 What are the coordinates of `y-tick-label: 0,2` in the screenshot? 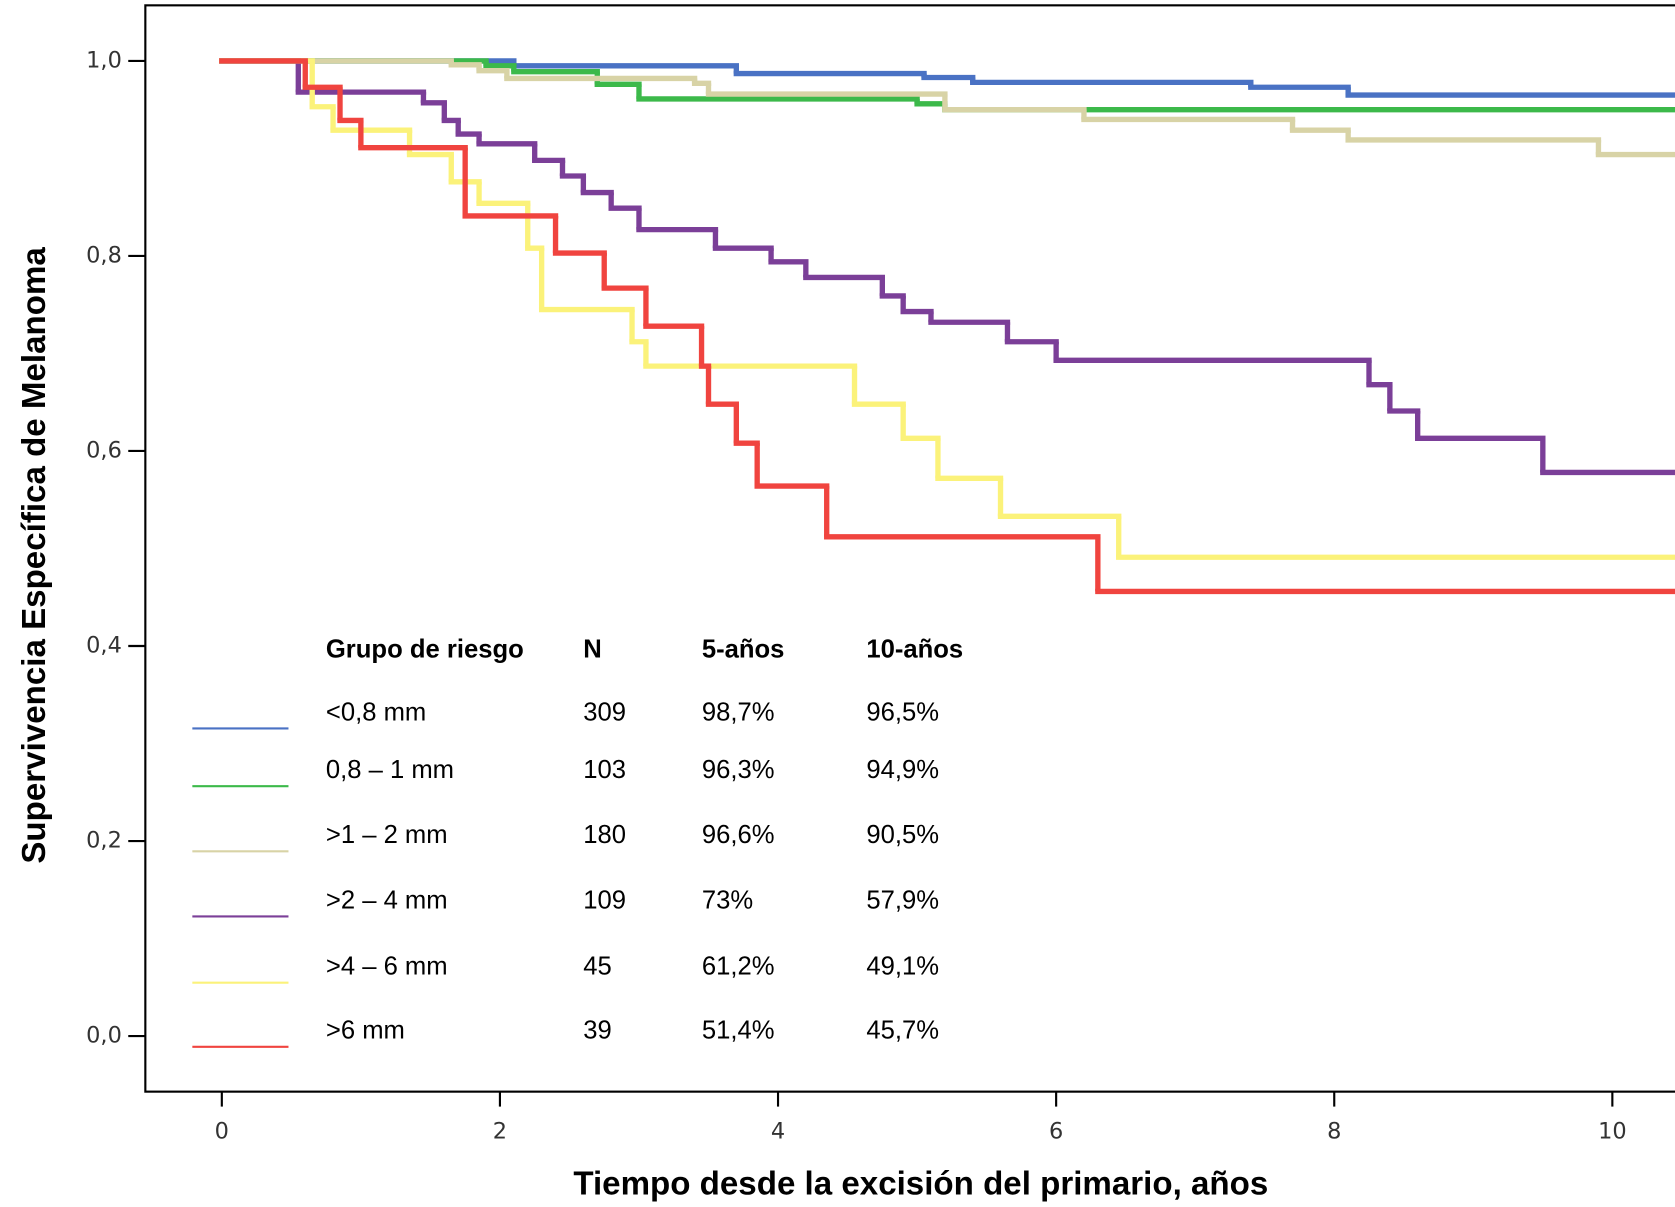 It's located at (104, 841).